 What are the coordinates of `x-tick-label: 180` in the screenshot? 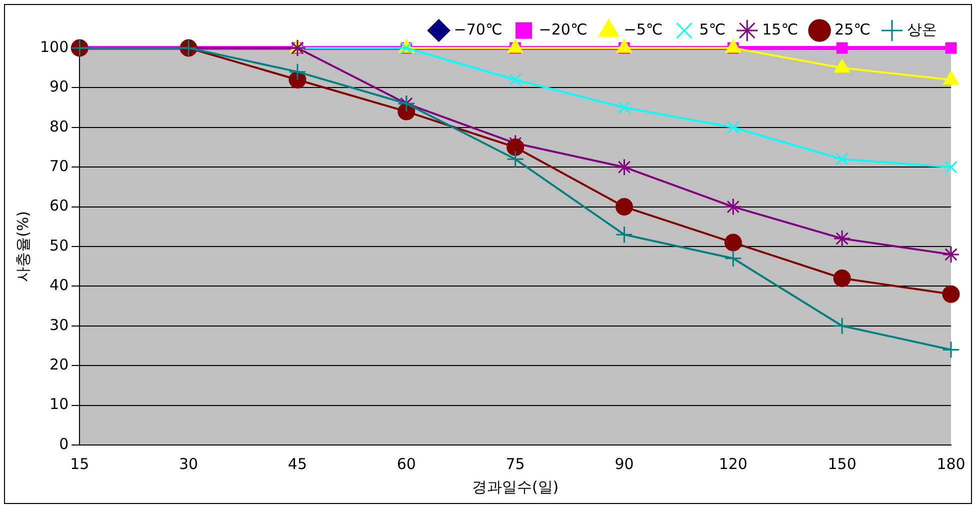 It's located at (951, 463).